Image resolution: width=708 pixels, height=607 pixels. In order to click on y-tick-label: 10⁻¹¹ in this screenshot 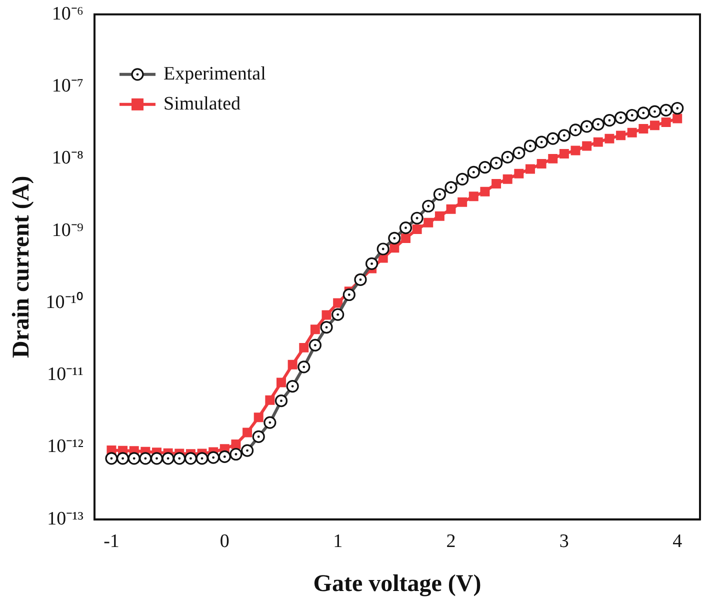, I will do `click(65, 375)`.